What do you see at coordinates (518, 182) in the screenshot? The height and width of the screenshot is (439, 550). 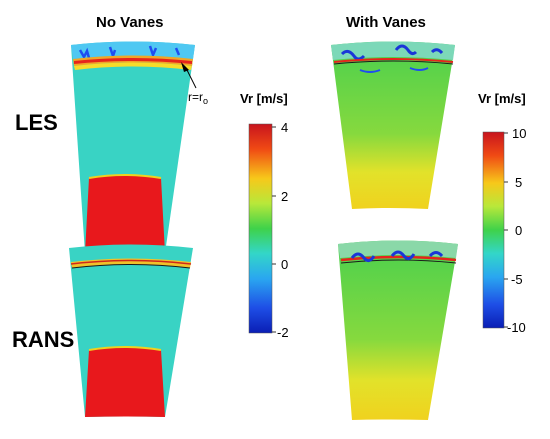 I see `colorbar-right-tick-5: 5` at bounding box center [518, 182].